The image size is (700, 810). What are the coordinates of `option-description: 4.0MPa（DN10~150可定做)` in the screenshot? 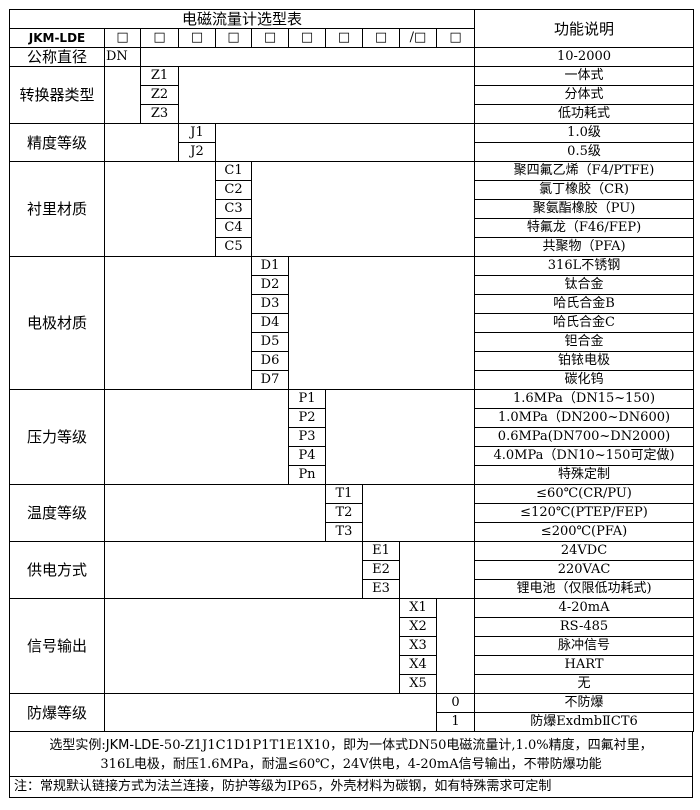 It's located at (584, 456).